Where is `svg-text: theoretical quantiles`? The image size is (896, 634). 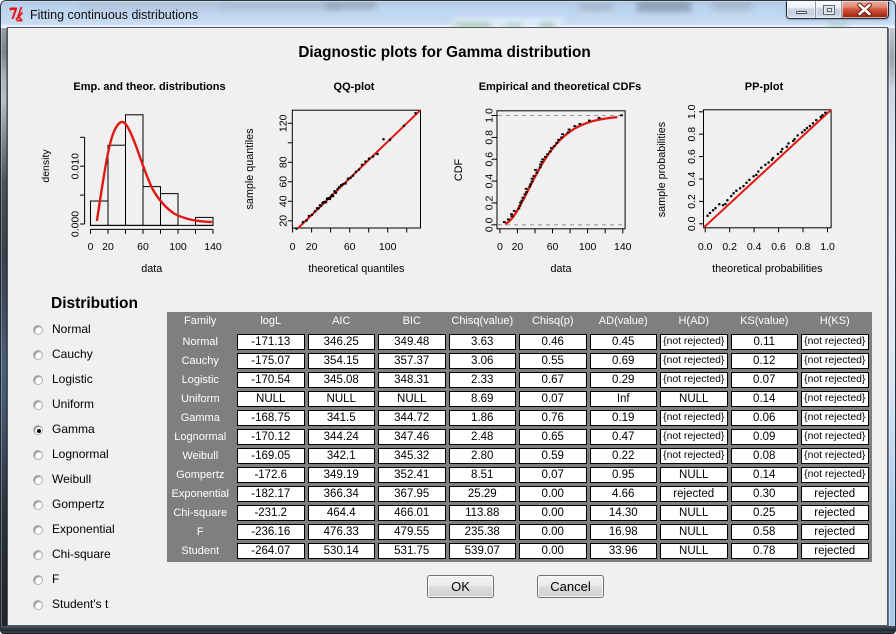 svg-text: theoretical quantiles is located at coordinates (356, 269).